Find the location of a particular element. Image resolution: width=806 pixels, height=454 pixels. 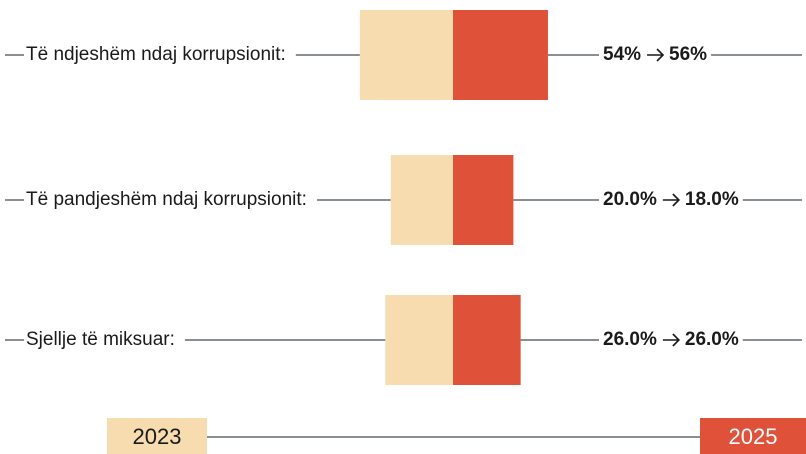

value-label: 18.0% is located at coordinates (712, 199).